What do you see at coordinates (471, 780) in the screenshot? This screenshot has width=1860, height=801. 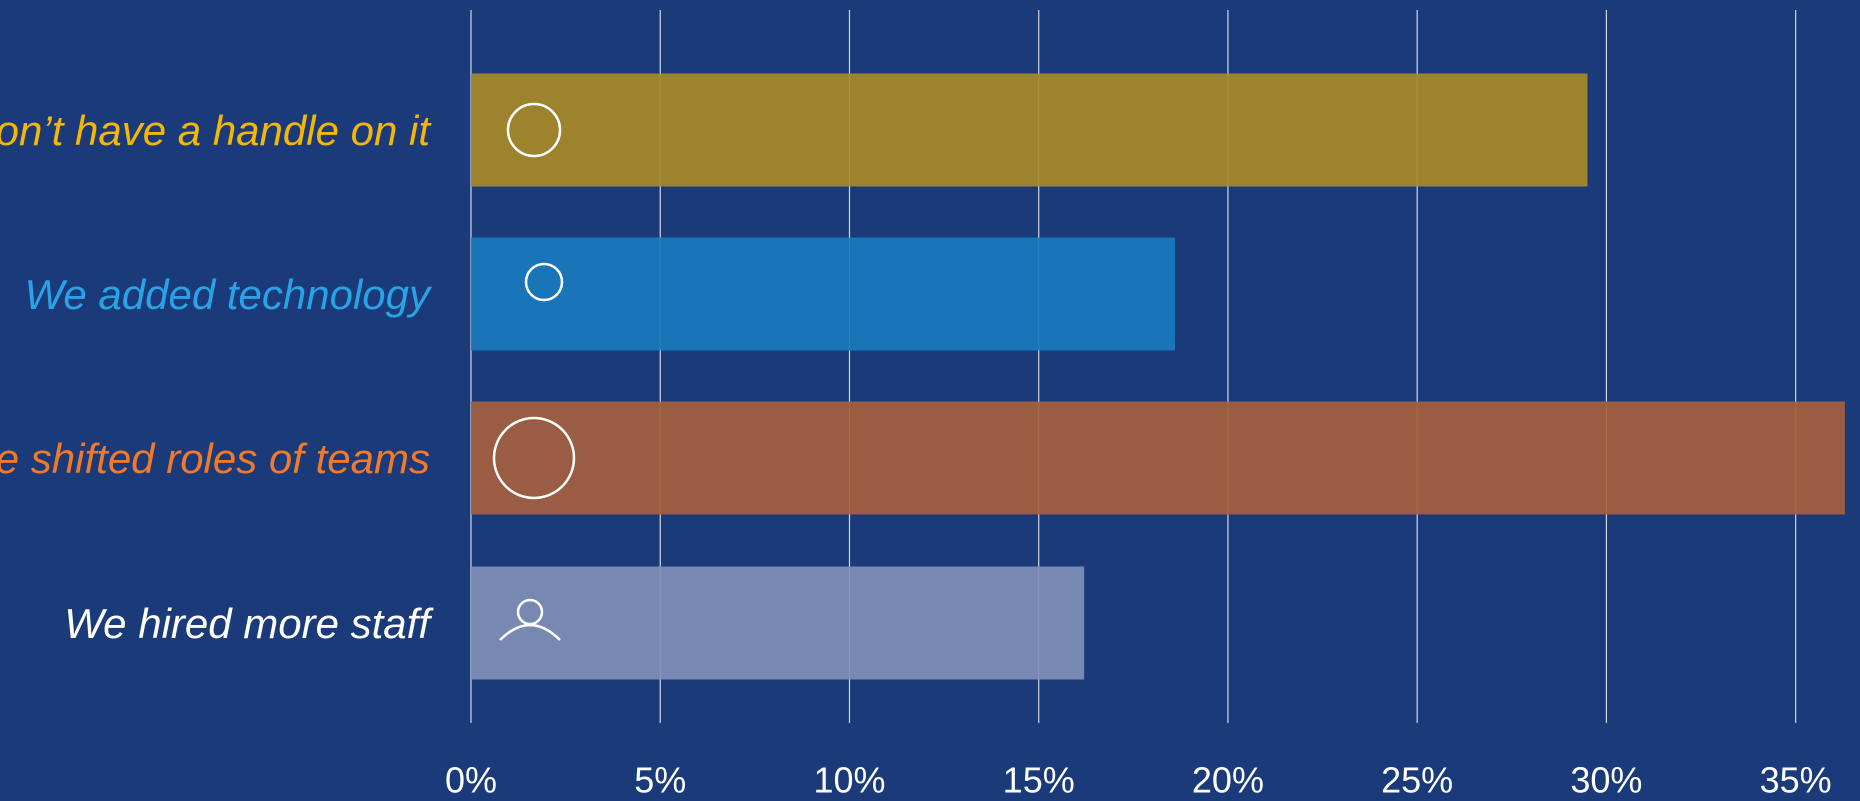 I see `x-tick-label: 0%` at bounding box center [471, 780].